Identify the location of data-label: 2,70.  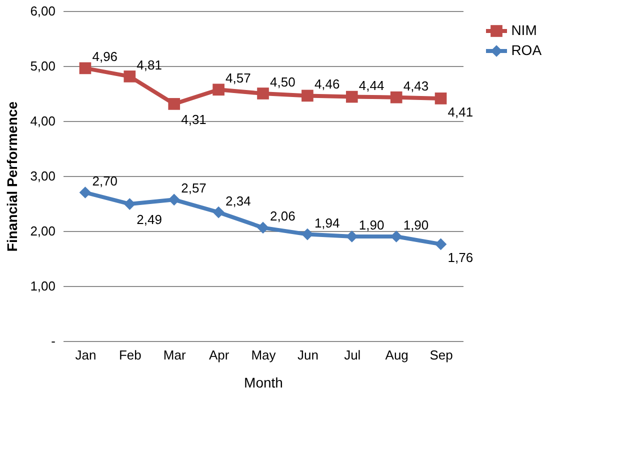
(105, 181).